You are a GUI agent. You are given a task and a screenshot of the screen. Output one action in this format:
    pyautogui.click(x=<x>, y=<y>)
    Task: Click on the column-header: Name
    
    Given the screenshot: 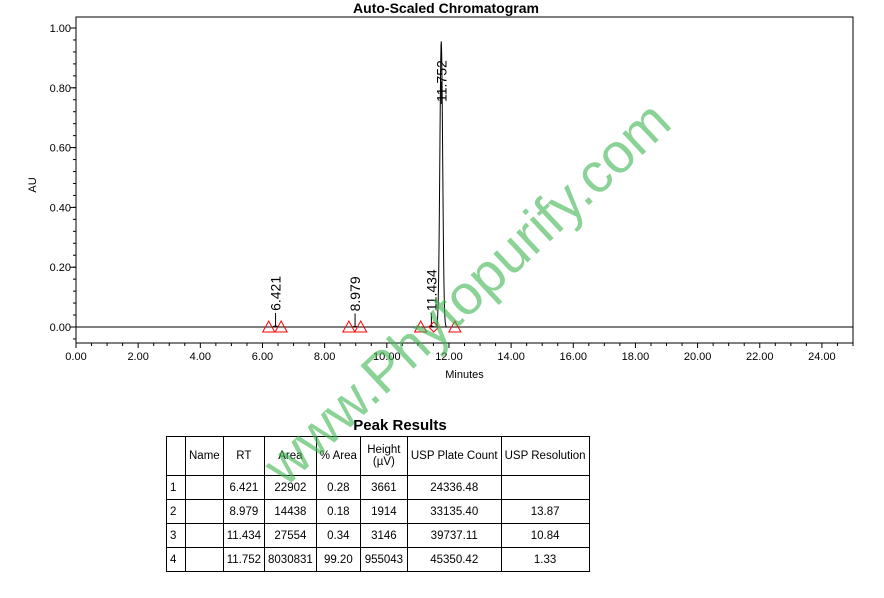 What is the action you would take?
    pyautogui.click(x=204, y=456)
    